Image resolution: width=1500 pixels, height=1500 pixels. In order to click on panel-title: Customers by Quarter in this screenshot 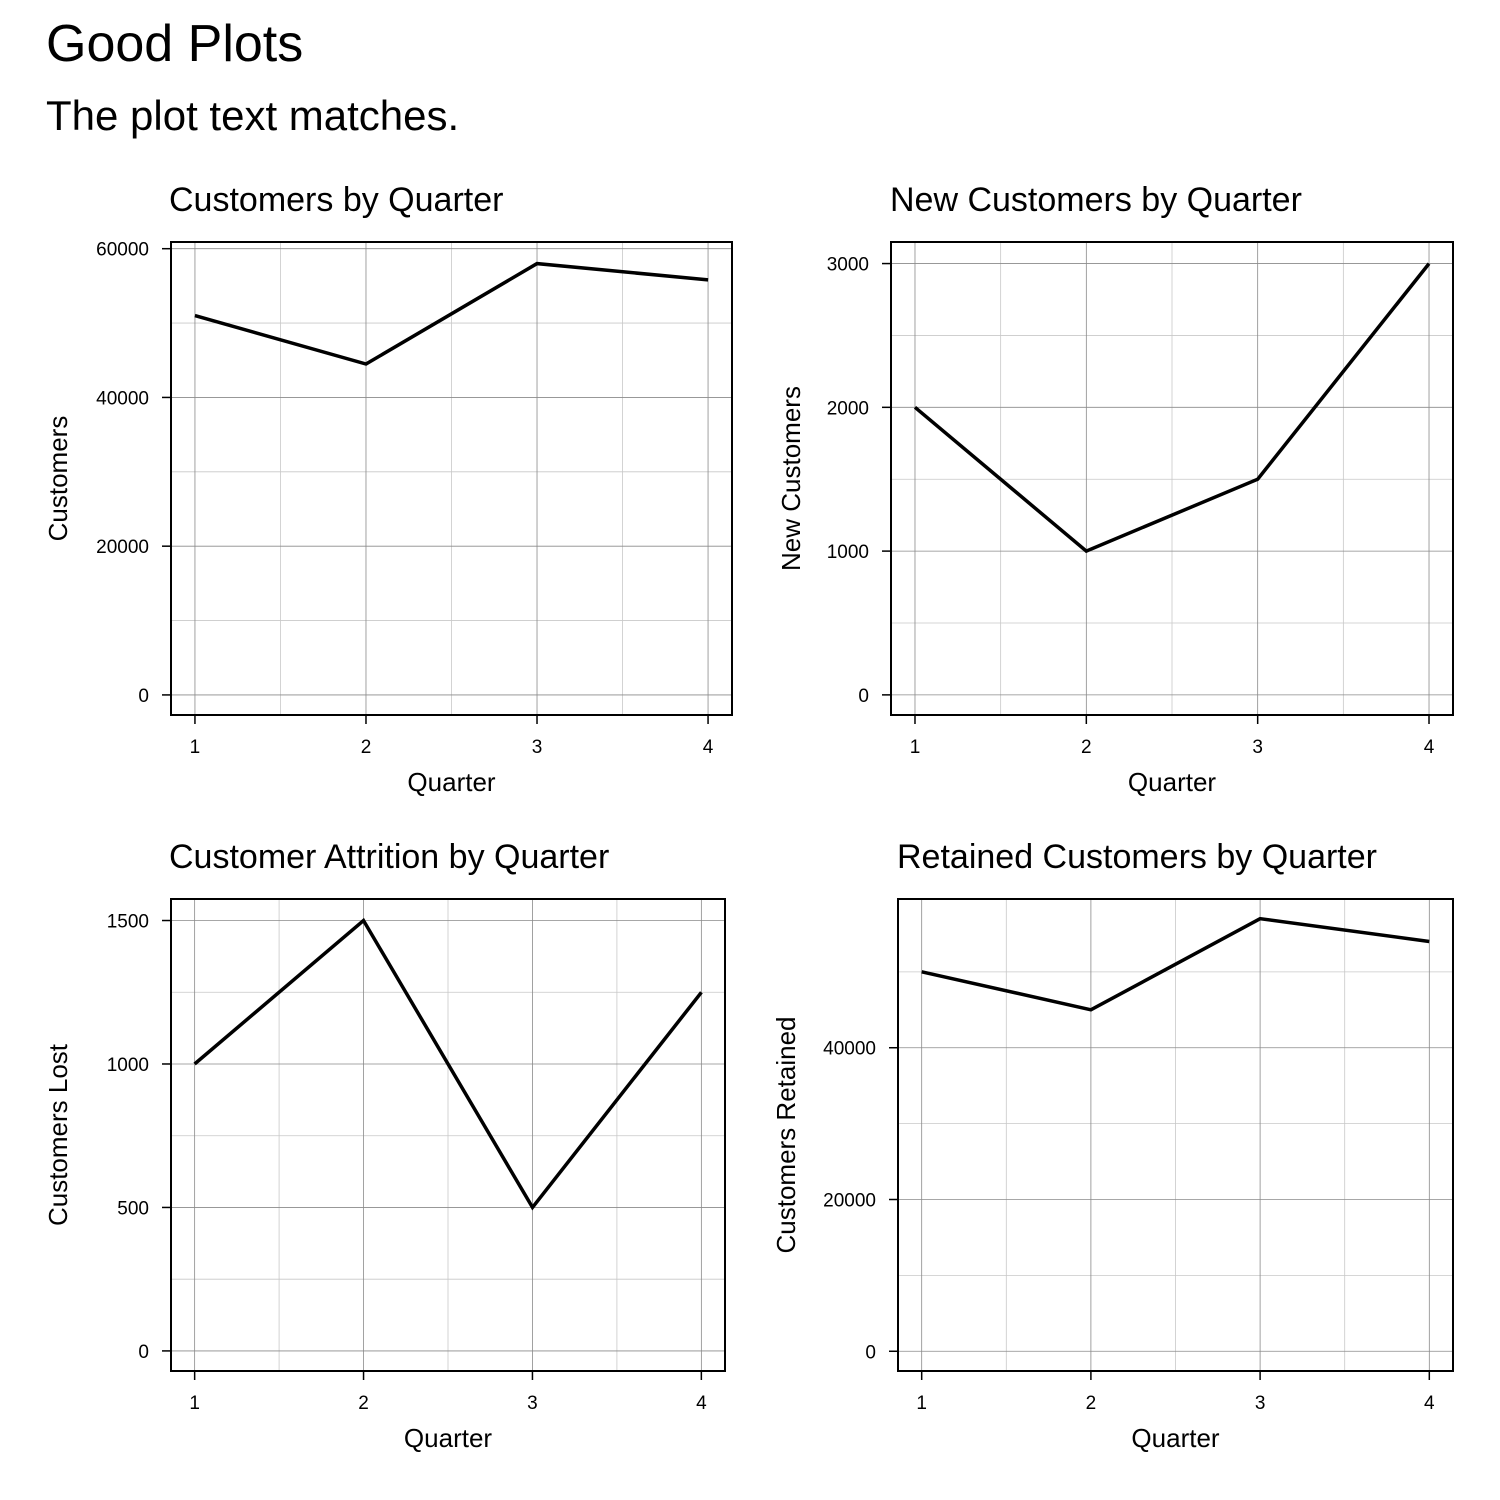, I will do `click(336, 200)`.